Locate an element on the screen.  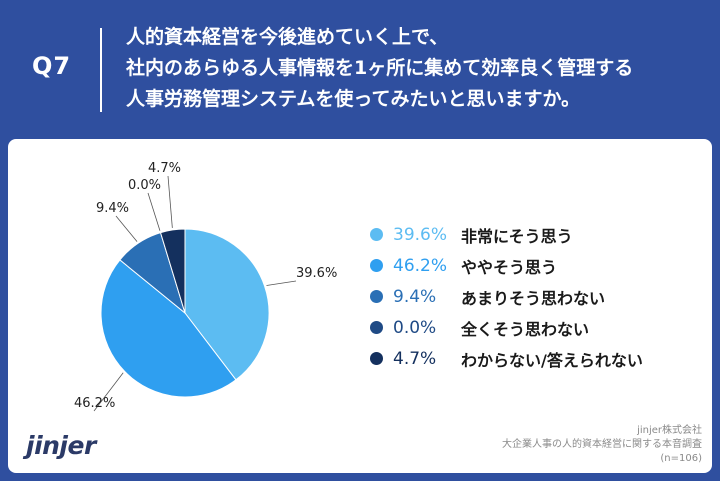
legend-value: 9.4% is located at coordinates (415, 296).